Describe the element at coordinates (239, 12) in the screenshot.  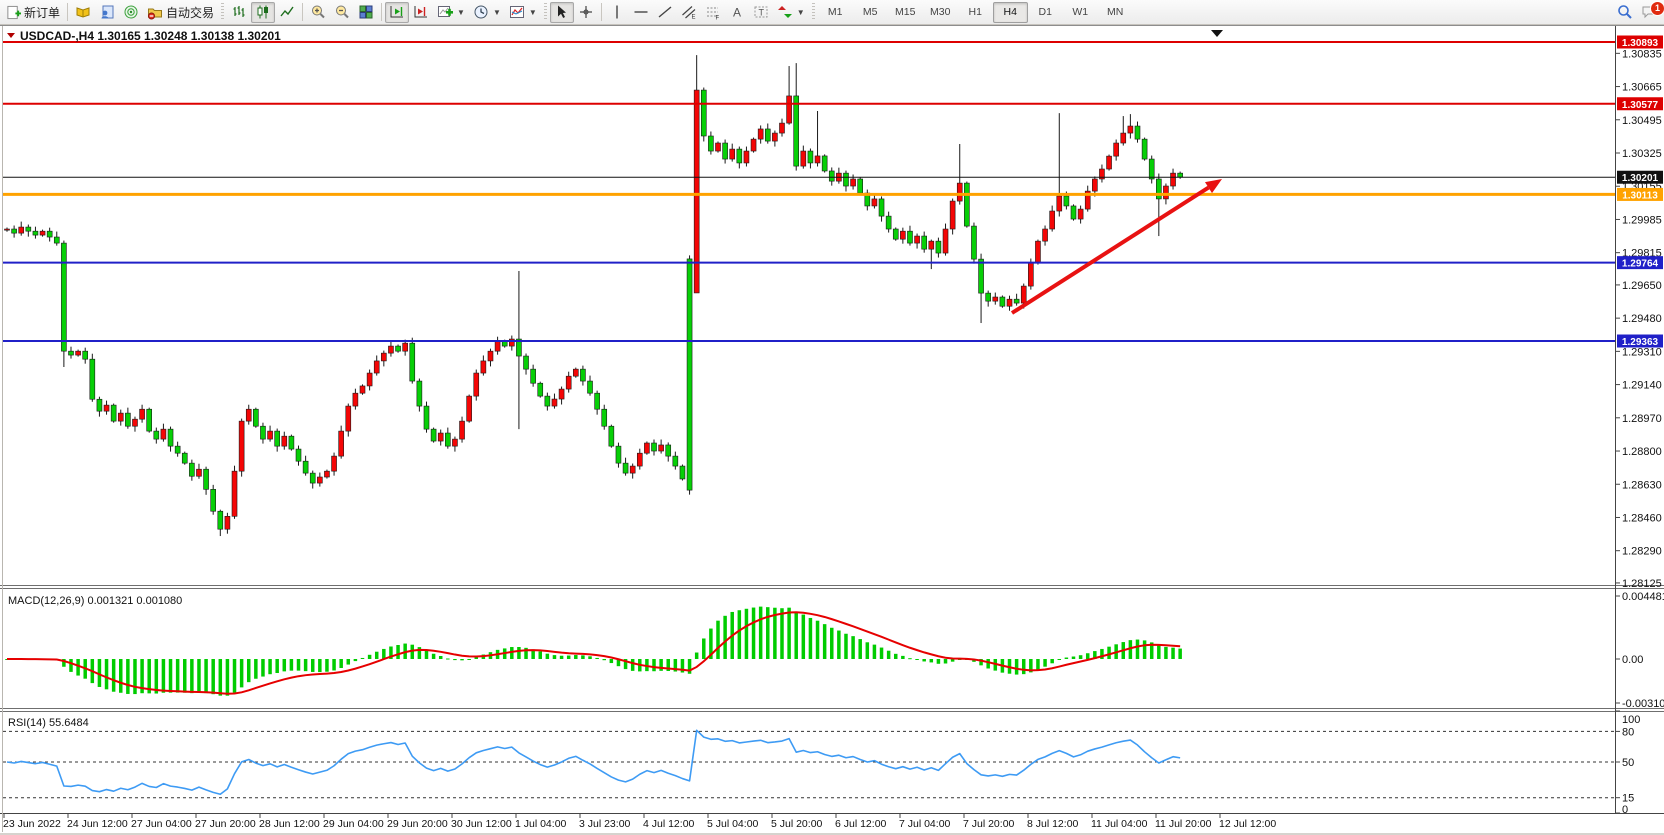
I see `bar-chart-mode-button` at that location.